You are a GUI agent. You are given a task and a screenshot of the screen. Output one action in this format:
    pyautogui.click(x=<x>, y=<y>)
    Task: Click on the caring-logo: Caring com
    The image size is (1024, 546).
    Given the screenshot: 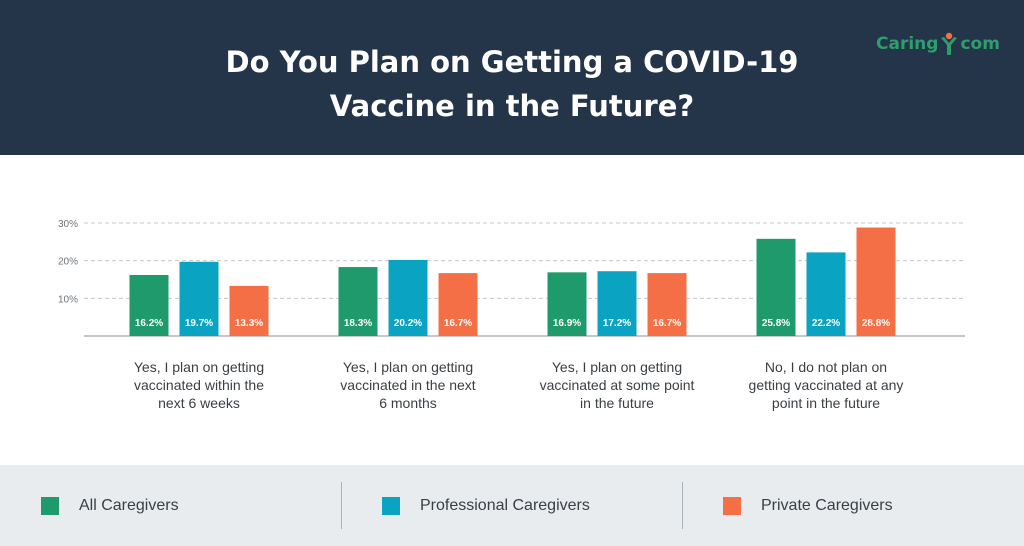 What is the action you would take?
    pyautogui.click(x=938, y=44)
    